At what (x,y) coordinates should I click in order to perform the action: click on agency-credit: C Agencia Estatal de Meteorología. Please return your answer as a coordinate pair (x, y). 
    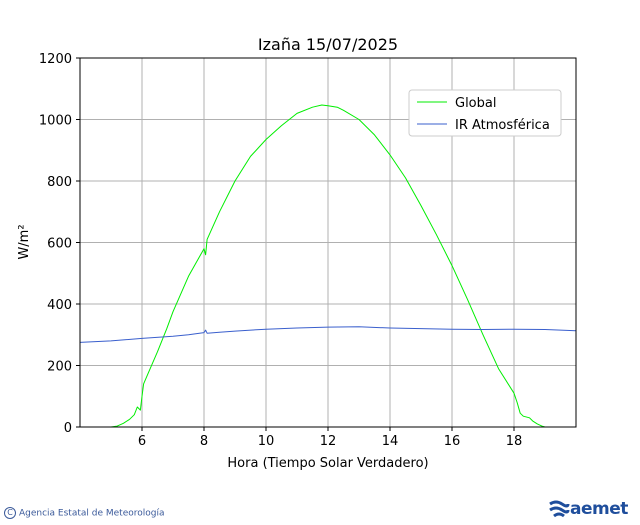
    Looking at the image, I should click on (84, 513).